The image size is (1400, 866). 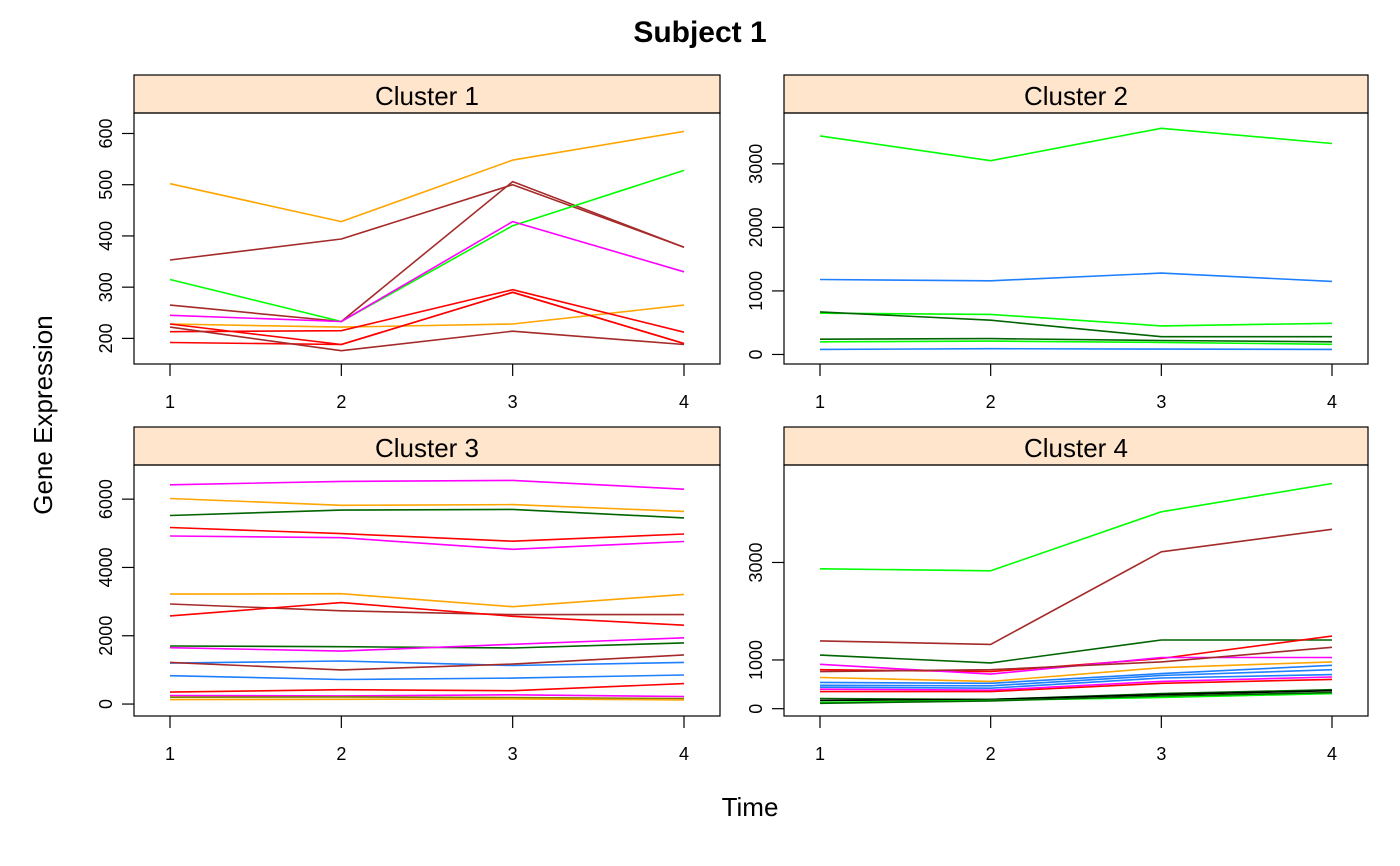 I want to click on y-tick-label: 4000, so click(x=106, y=567).